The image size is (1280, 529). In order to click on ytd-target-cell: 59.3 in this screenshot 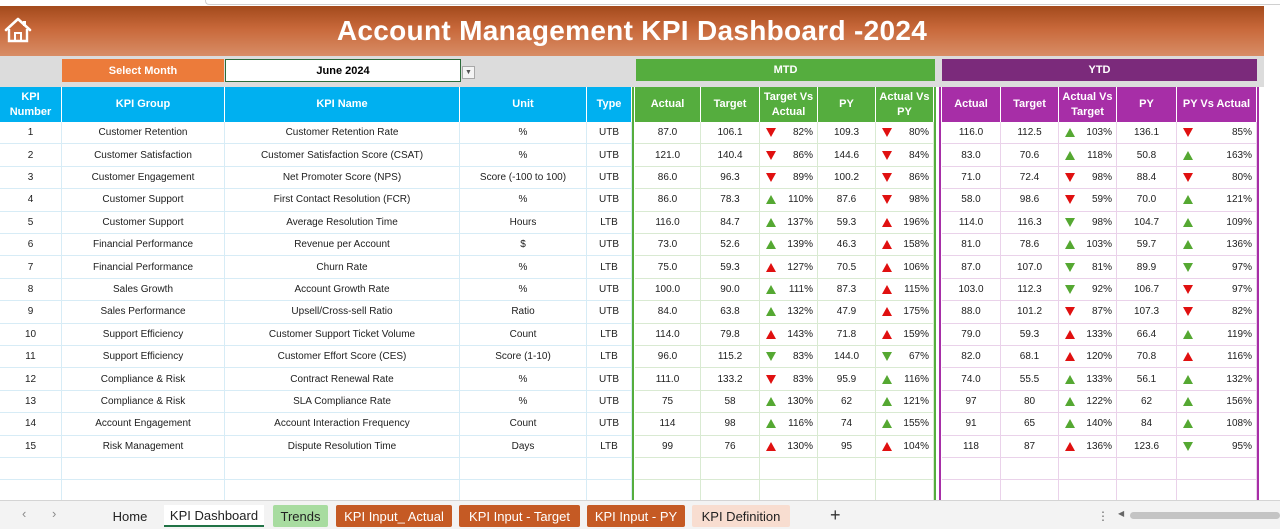, I will do `click(1030, 334)`.